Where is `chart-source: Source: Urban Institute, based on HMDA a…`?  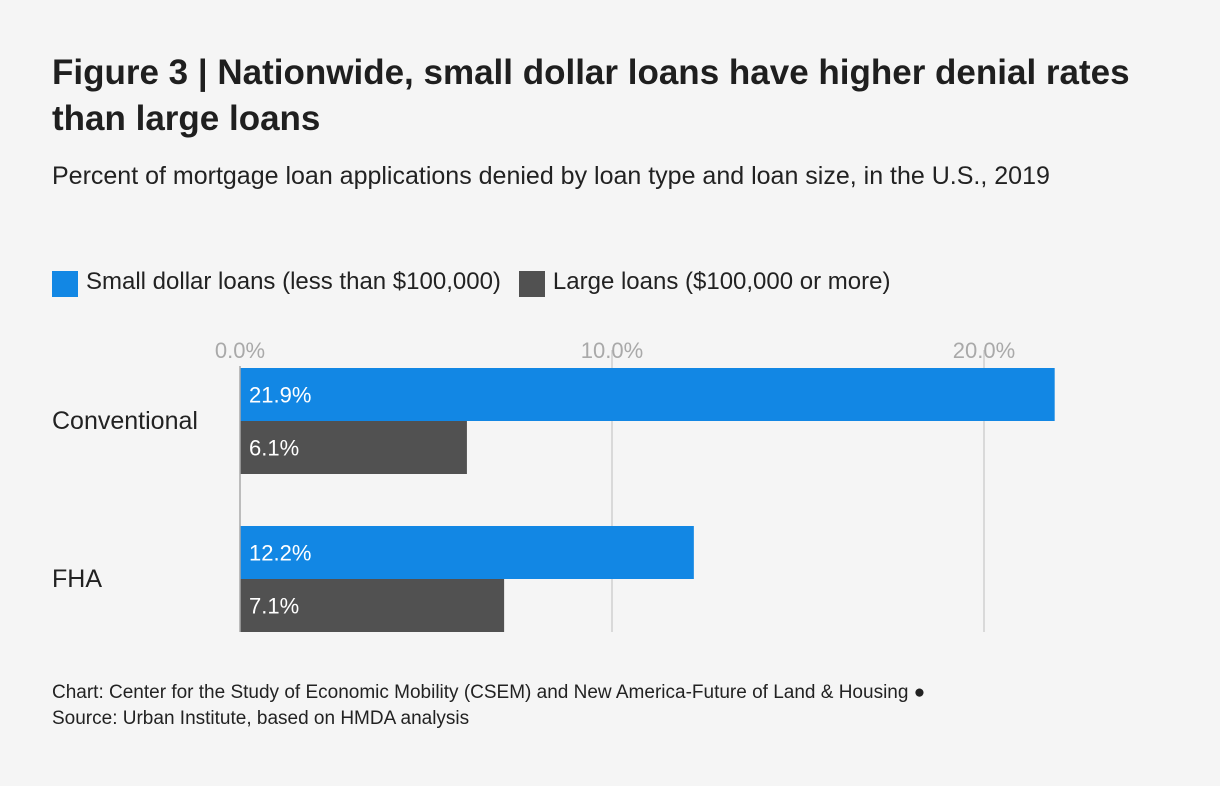
chart-source: Source: Urban Institute, based on HMDA a… is located at coordinates (261, 718).